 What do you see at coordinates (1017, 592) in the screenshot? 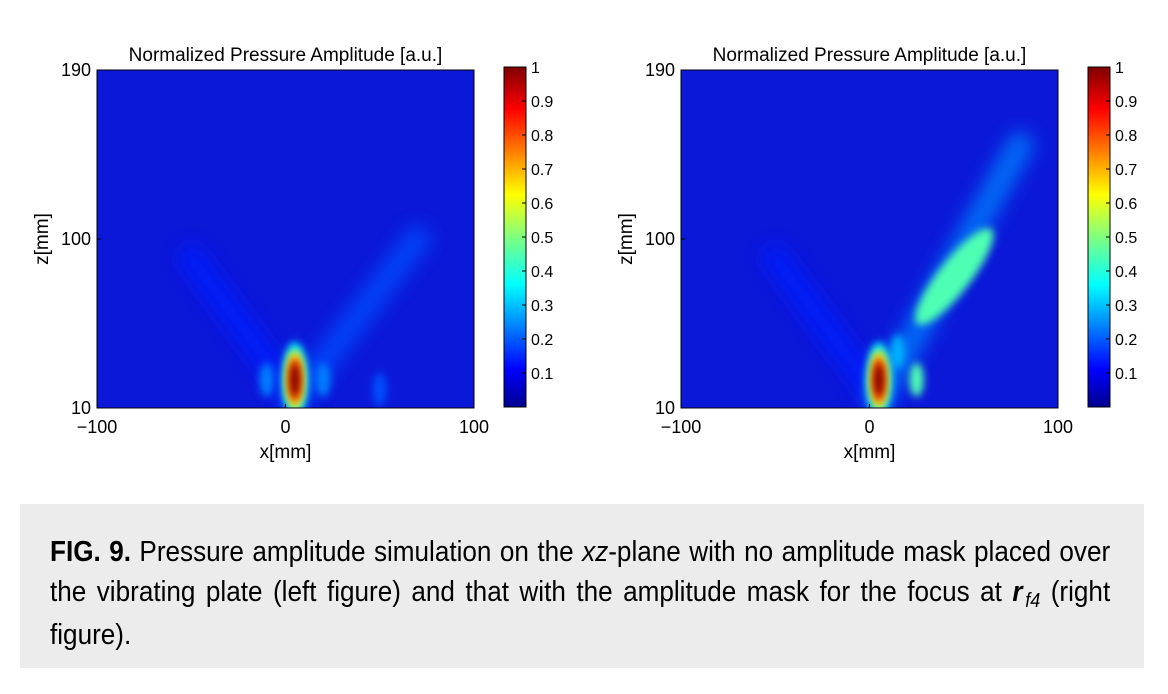
I see `caption-symbol: r` at bounding box center [1017, 592].